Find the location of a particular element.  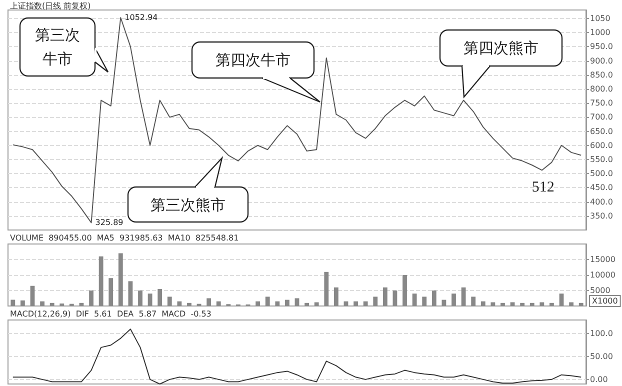

y-tick-label: 1000 is located at coordinates (600, 33).